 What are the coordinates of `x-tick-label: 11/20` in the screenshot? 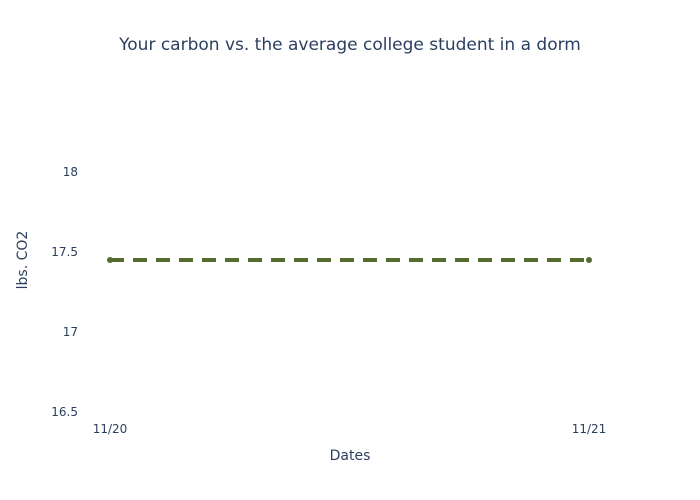 It's located at (110, 429).